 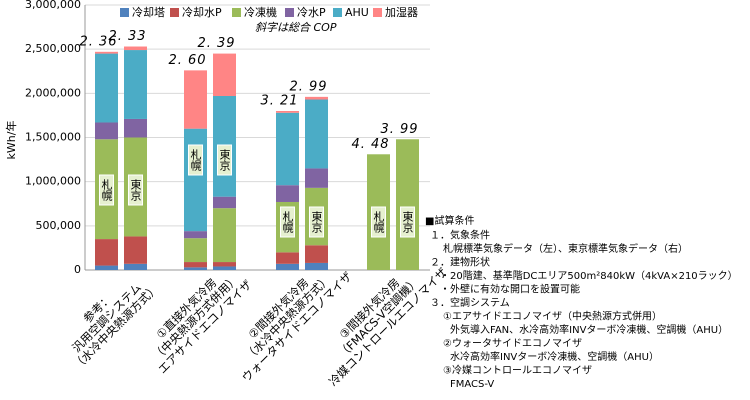 I want to click on notes-line: １．気象条件, so click(x=460, y=235).